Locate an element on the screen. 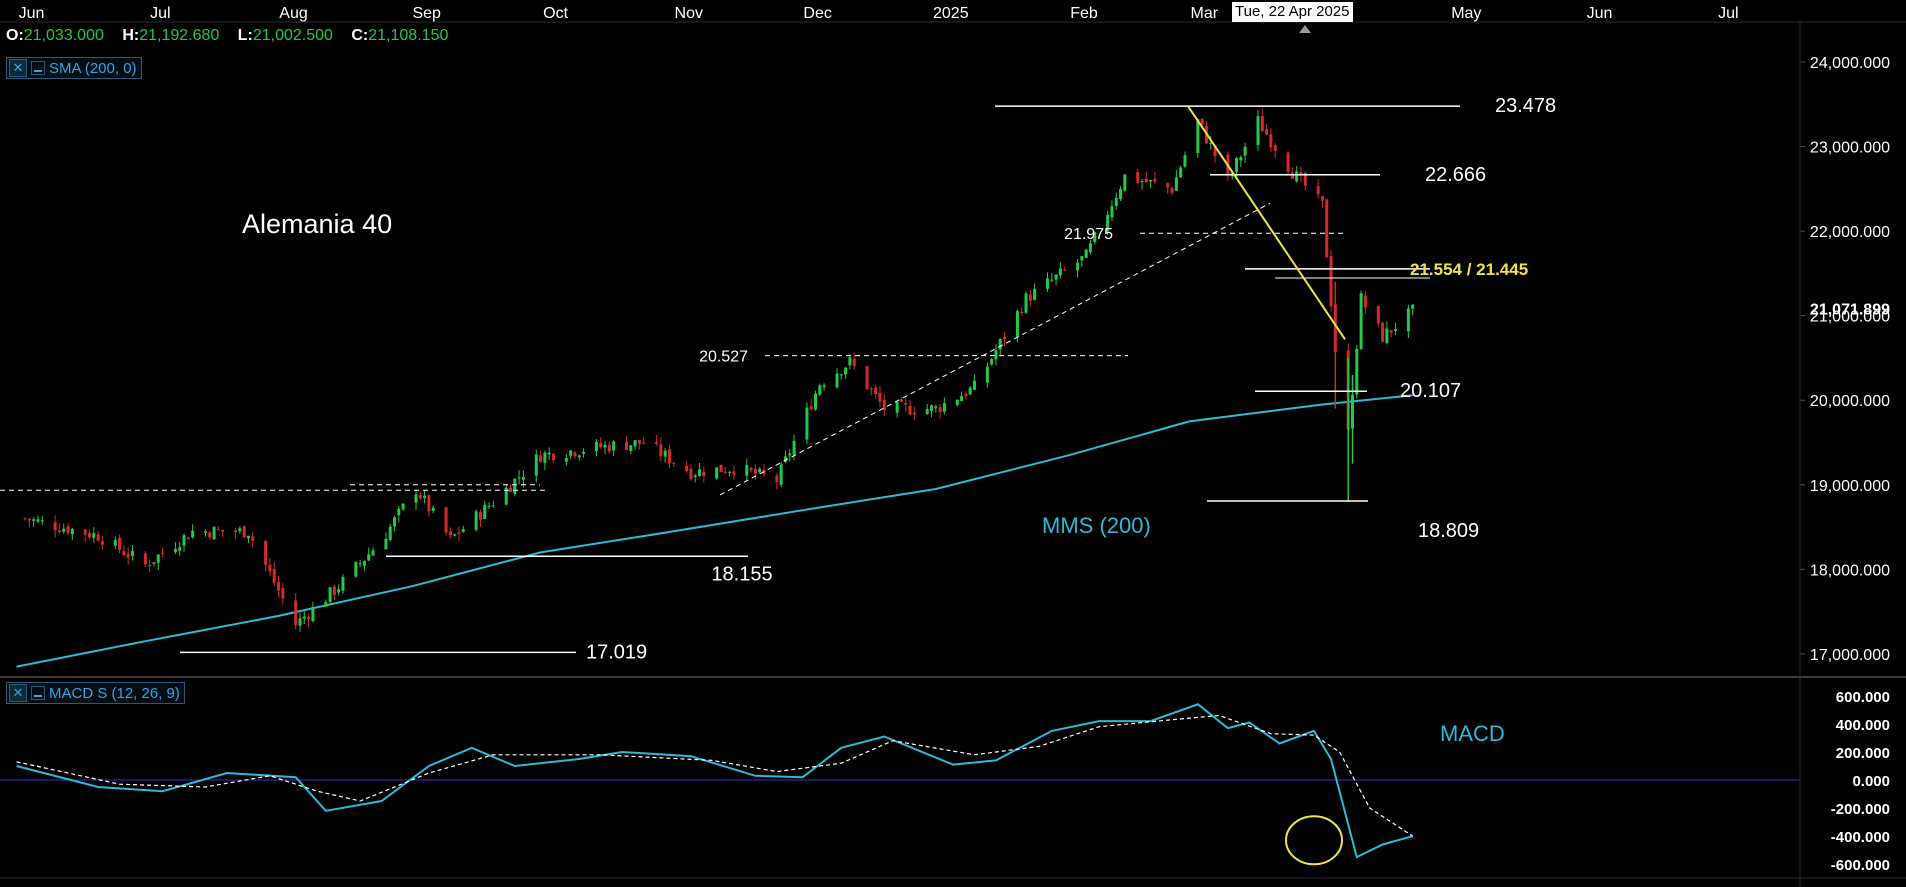 This screenshot has height=887, width=1906. high-value: 21,192.680 is located at coordinates (179, 35).